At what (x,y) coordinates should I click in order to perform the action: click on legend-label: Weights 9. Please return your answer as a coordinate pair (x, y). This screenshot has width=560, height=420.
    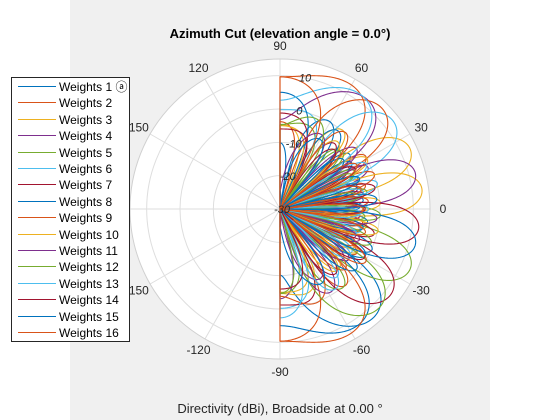
    Looking at the image, I should click on (85, 218).